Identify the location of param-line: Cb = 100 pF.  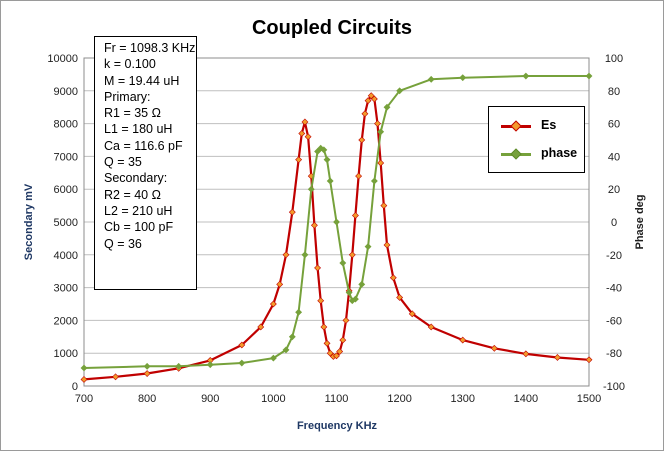
(139, 227).